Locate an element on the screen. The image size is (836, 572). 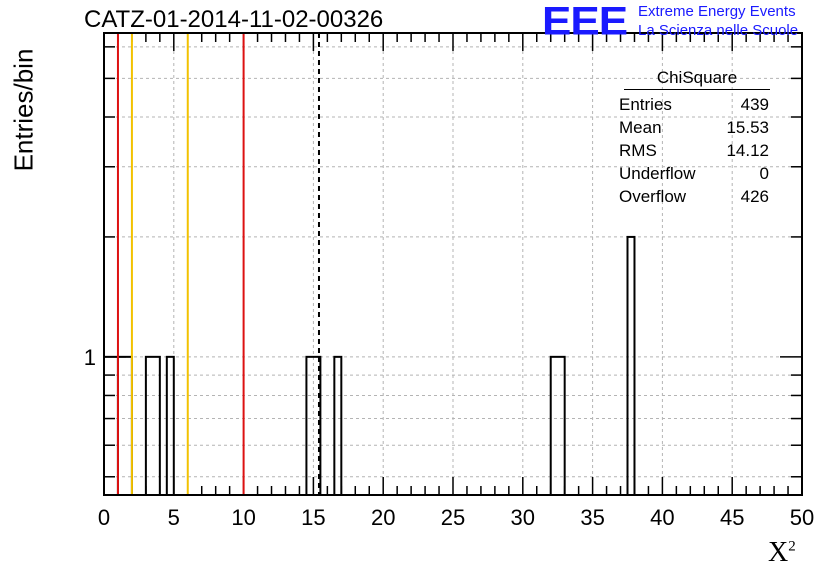
y-tick-label: 1 is located at coordinates (90, 357).